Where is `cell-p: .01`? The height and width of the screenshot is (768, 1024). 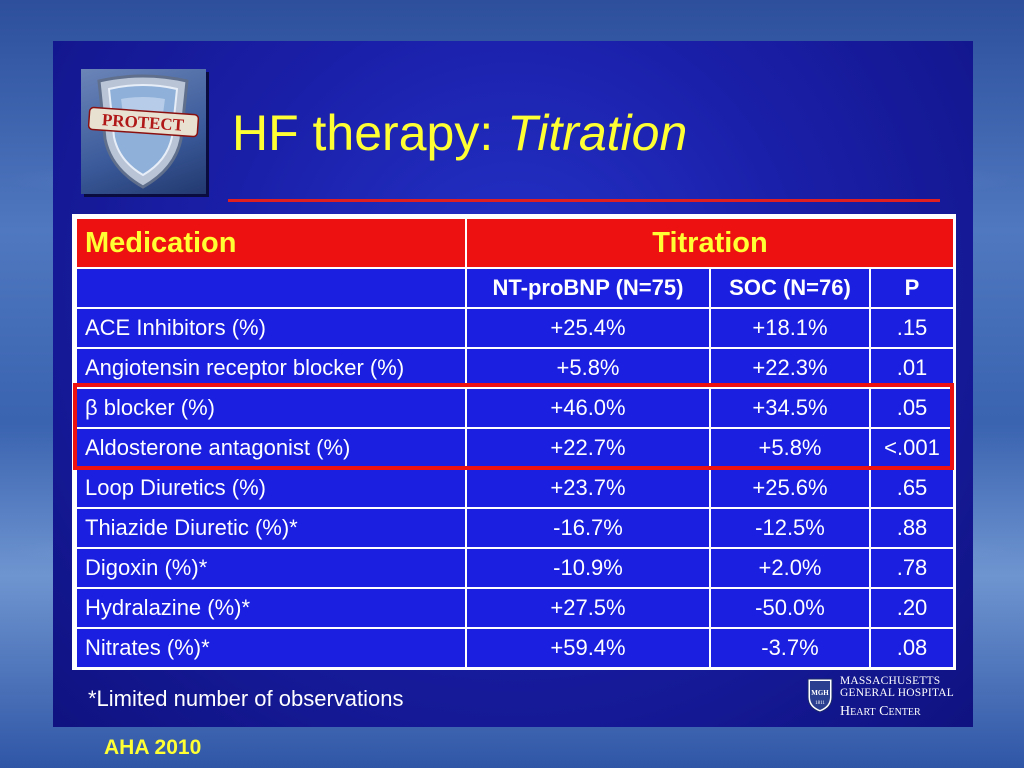 cell-p: .01 is located at coordinates (912, 368).